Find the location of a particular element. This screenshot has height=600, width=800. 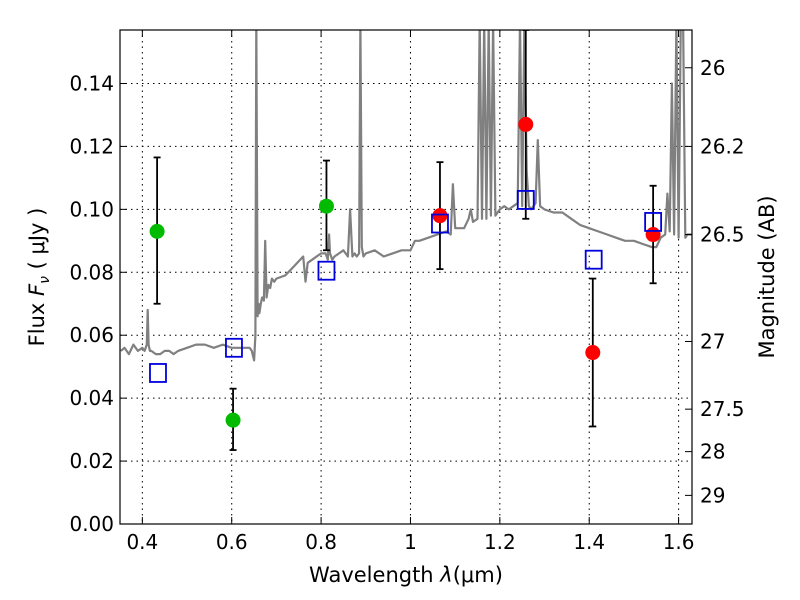

y2-tick-label: 29 is located at coordinates (712, 495).